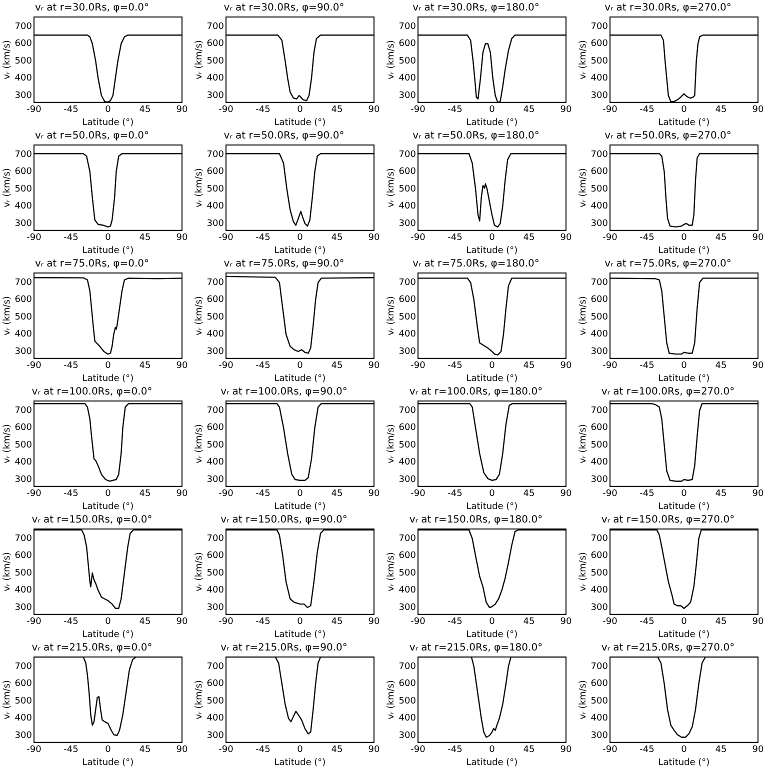 This screenshot has width=768, height=768. I want to click on chart-title: vᵣ at r=150.0Rs, φ=180.0°, so click(476, 520).